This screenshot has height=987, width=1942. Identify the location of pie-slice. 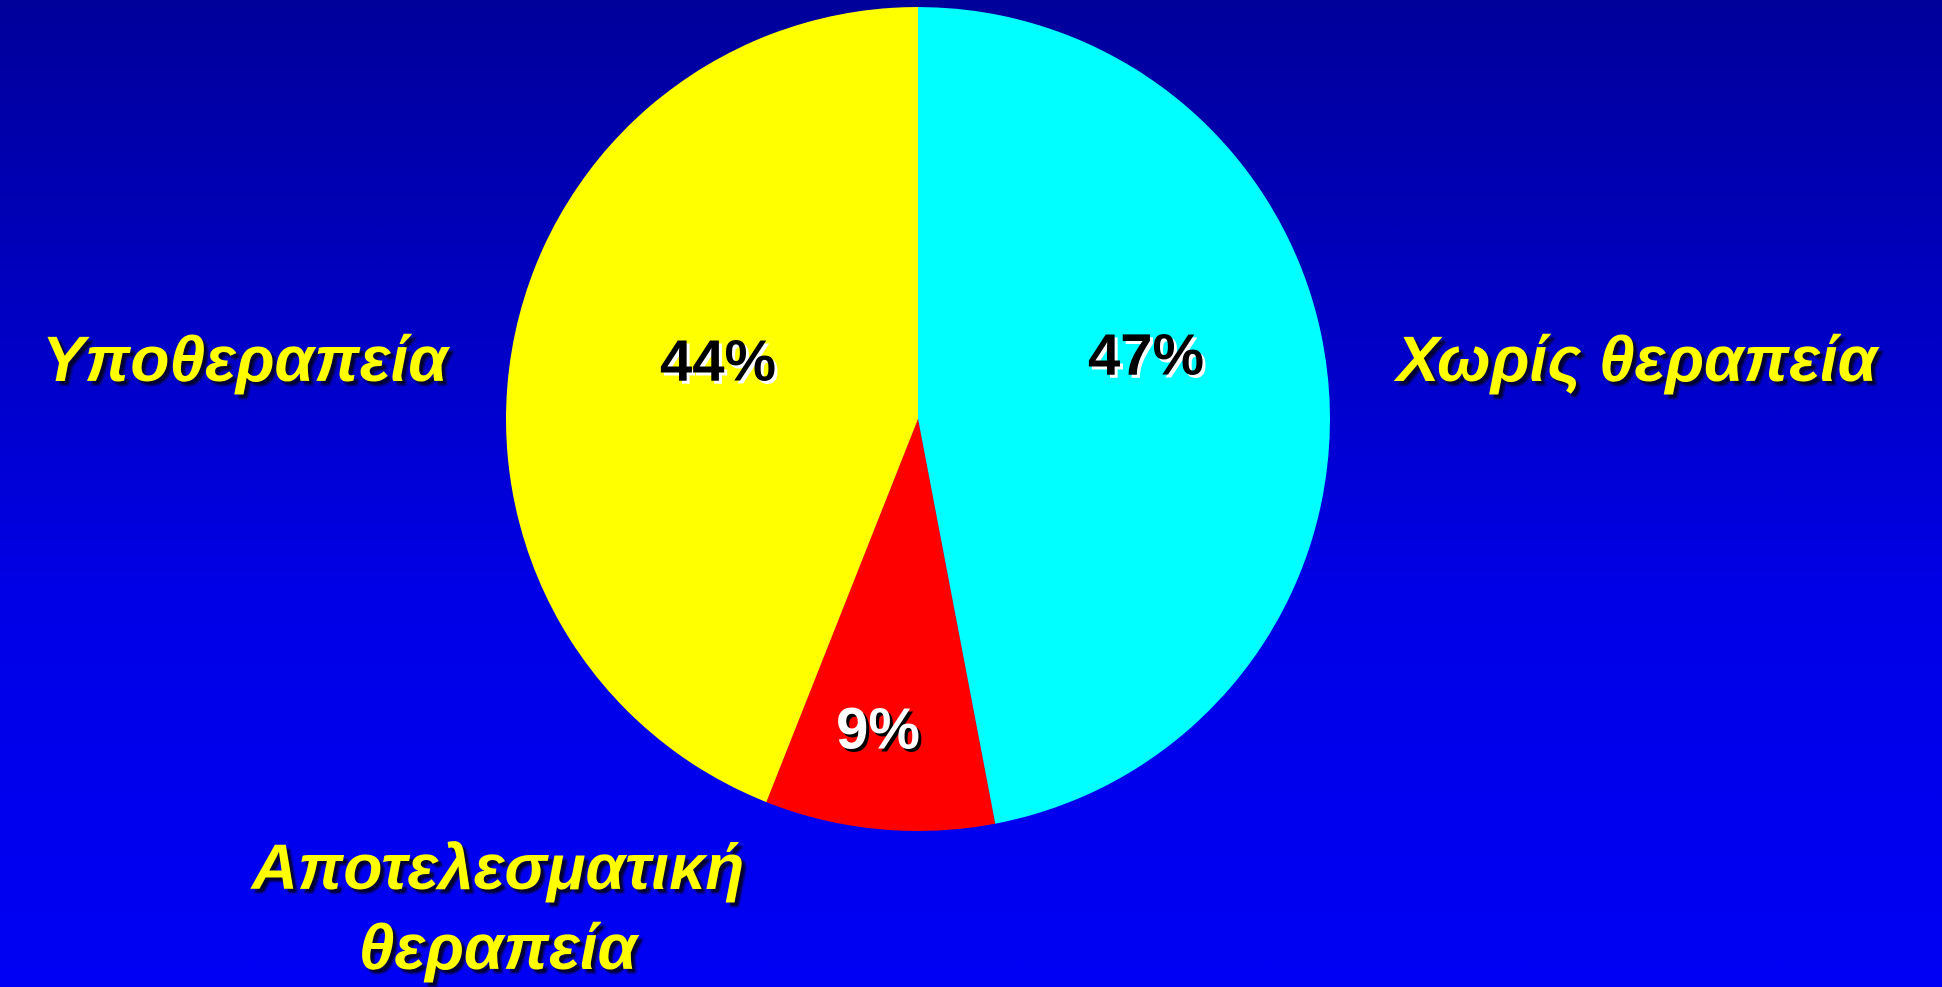
(881, 625).